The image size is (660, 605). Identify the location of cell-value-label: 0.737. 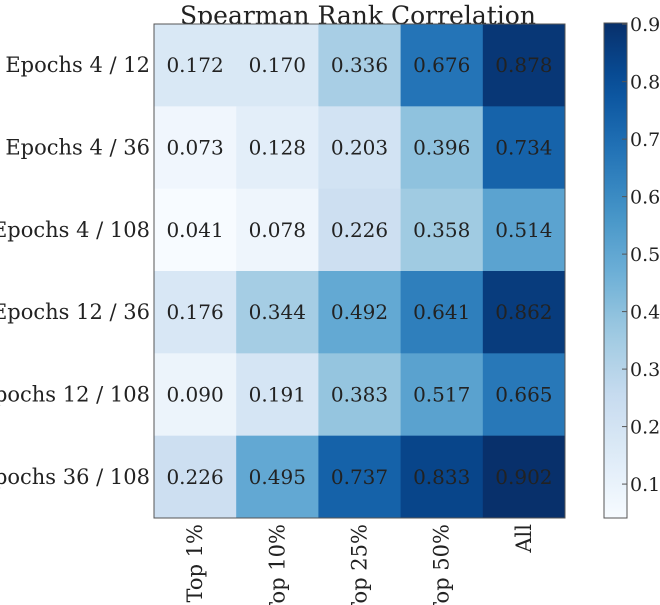
(359, 477).